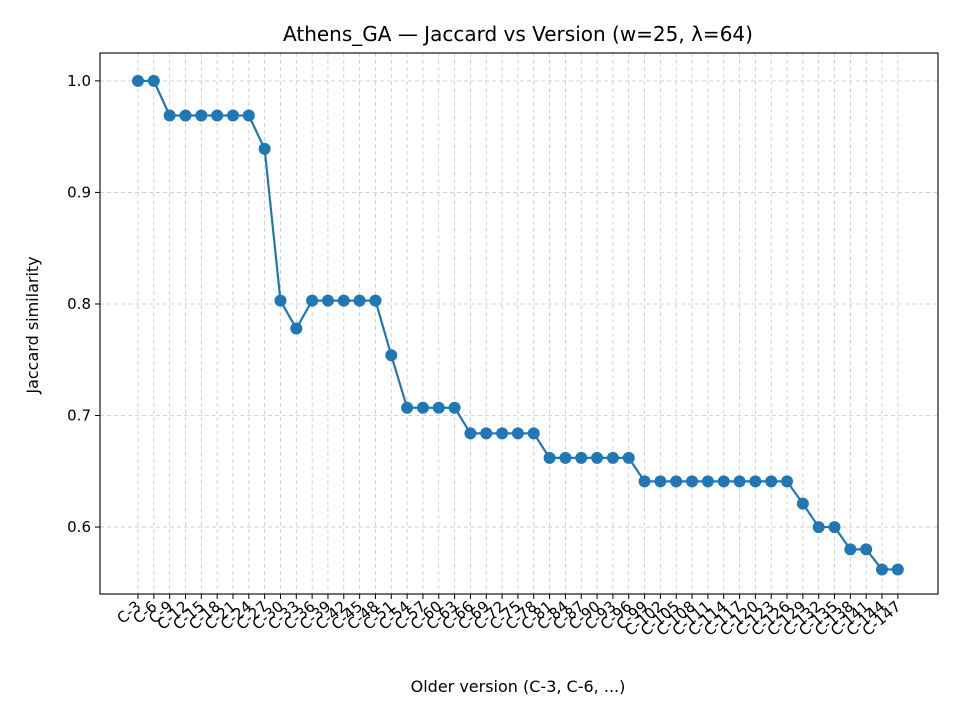 The height and width of the screenshot is (720, 960). I want to click on y-tick-label: 0.9, so click(79, 192).